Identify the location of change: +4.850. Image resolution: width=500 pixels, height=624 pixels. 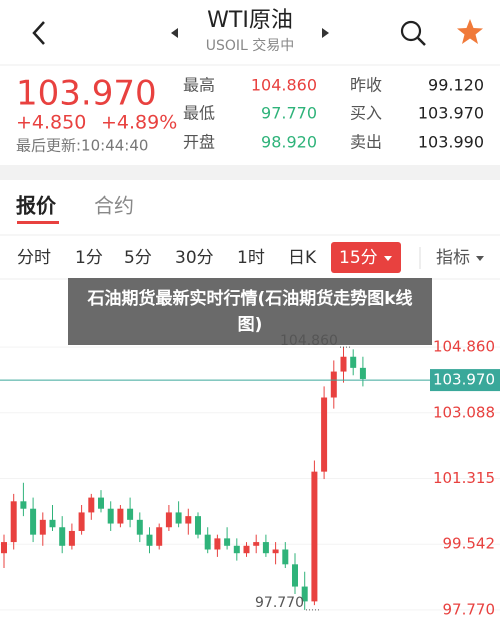
(51, 123).